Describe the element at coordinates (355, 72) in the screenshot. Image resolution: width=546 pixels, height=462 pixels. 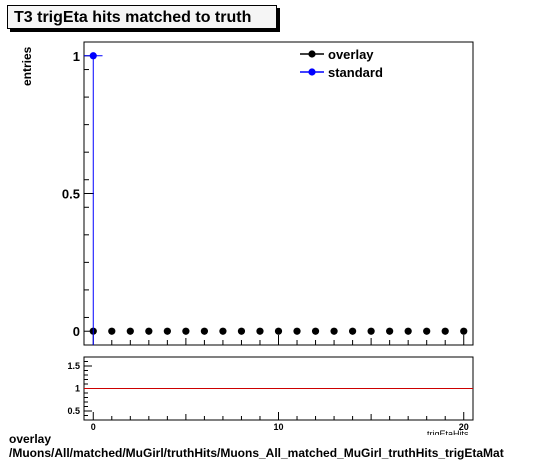
I see `legend-standard-label: standard` at that location.